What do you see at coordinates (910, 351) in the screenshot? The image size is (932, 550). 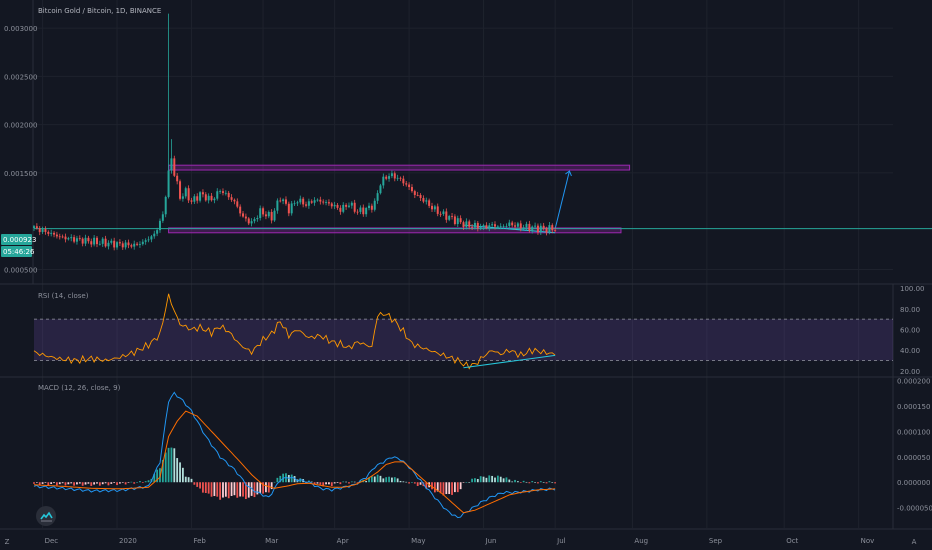 I see `rsi-axis-tick-label: 40.00` at bounding box center [910, 351].